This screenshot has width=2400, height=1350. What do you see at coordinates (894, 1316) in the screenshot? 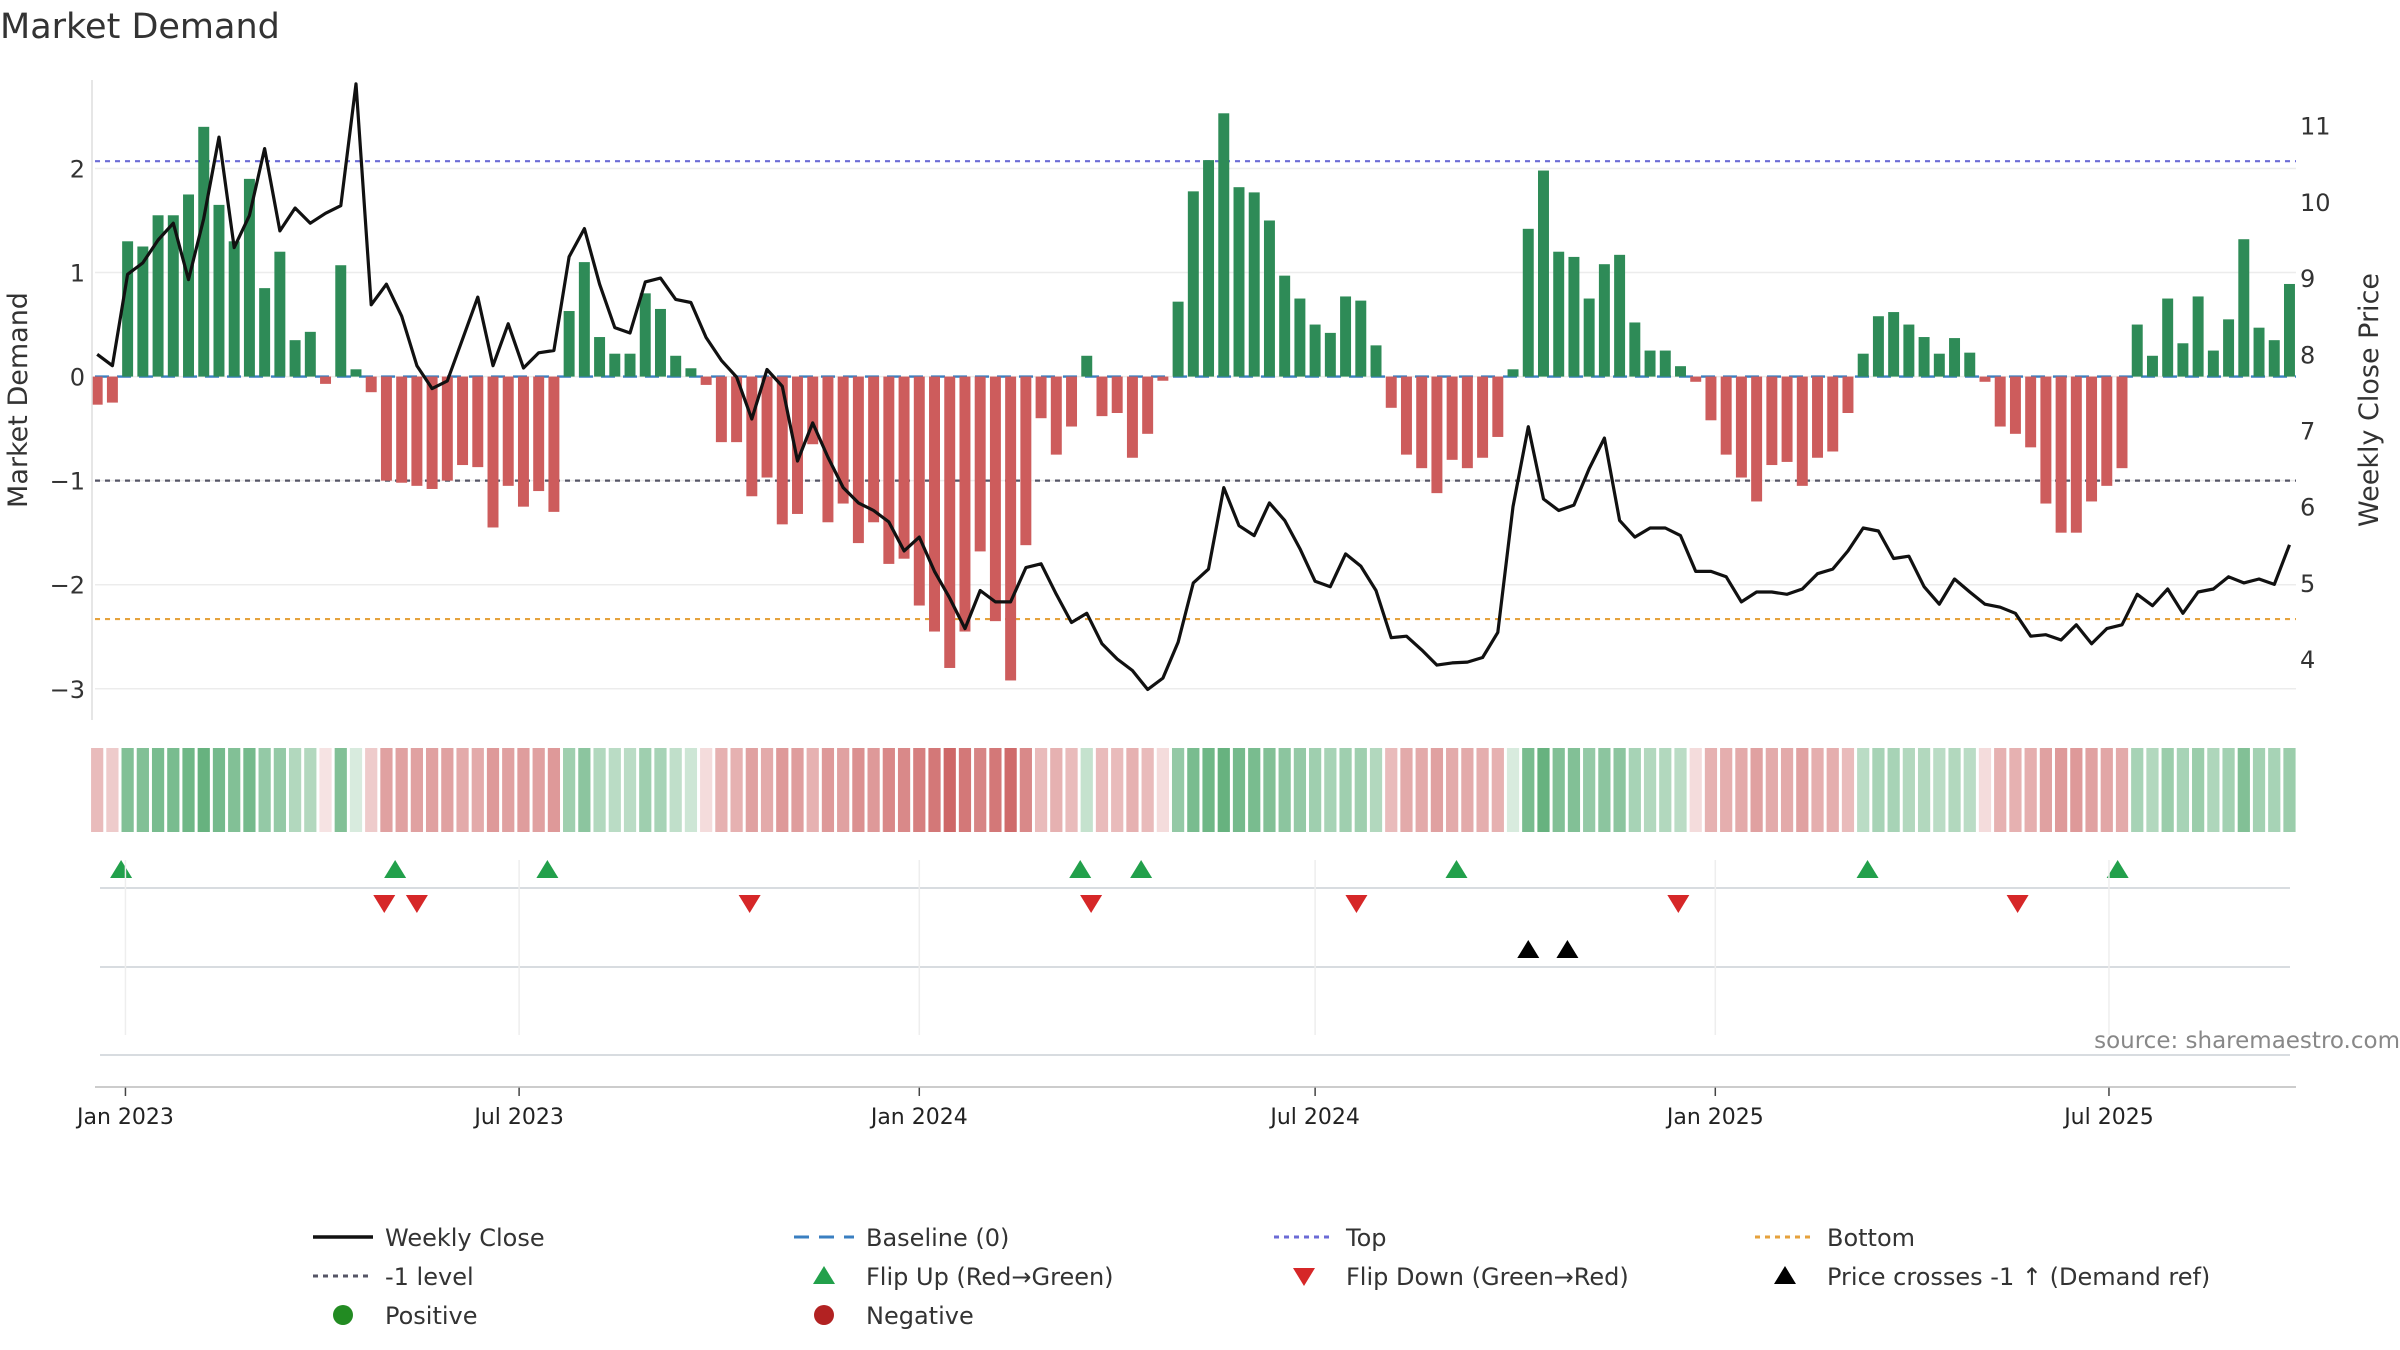
I see `legend-item: Negative` at bounding box center [894, 1316].